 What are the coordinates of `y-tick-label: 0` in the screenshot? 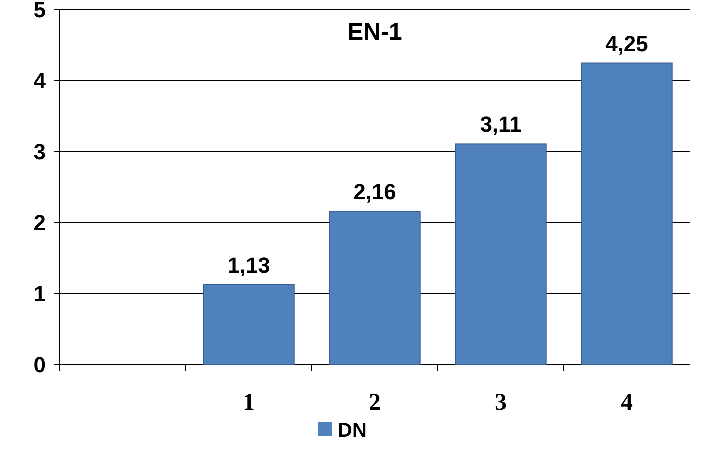 It's located at (40, 365).